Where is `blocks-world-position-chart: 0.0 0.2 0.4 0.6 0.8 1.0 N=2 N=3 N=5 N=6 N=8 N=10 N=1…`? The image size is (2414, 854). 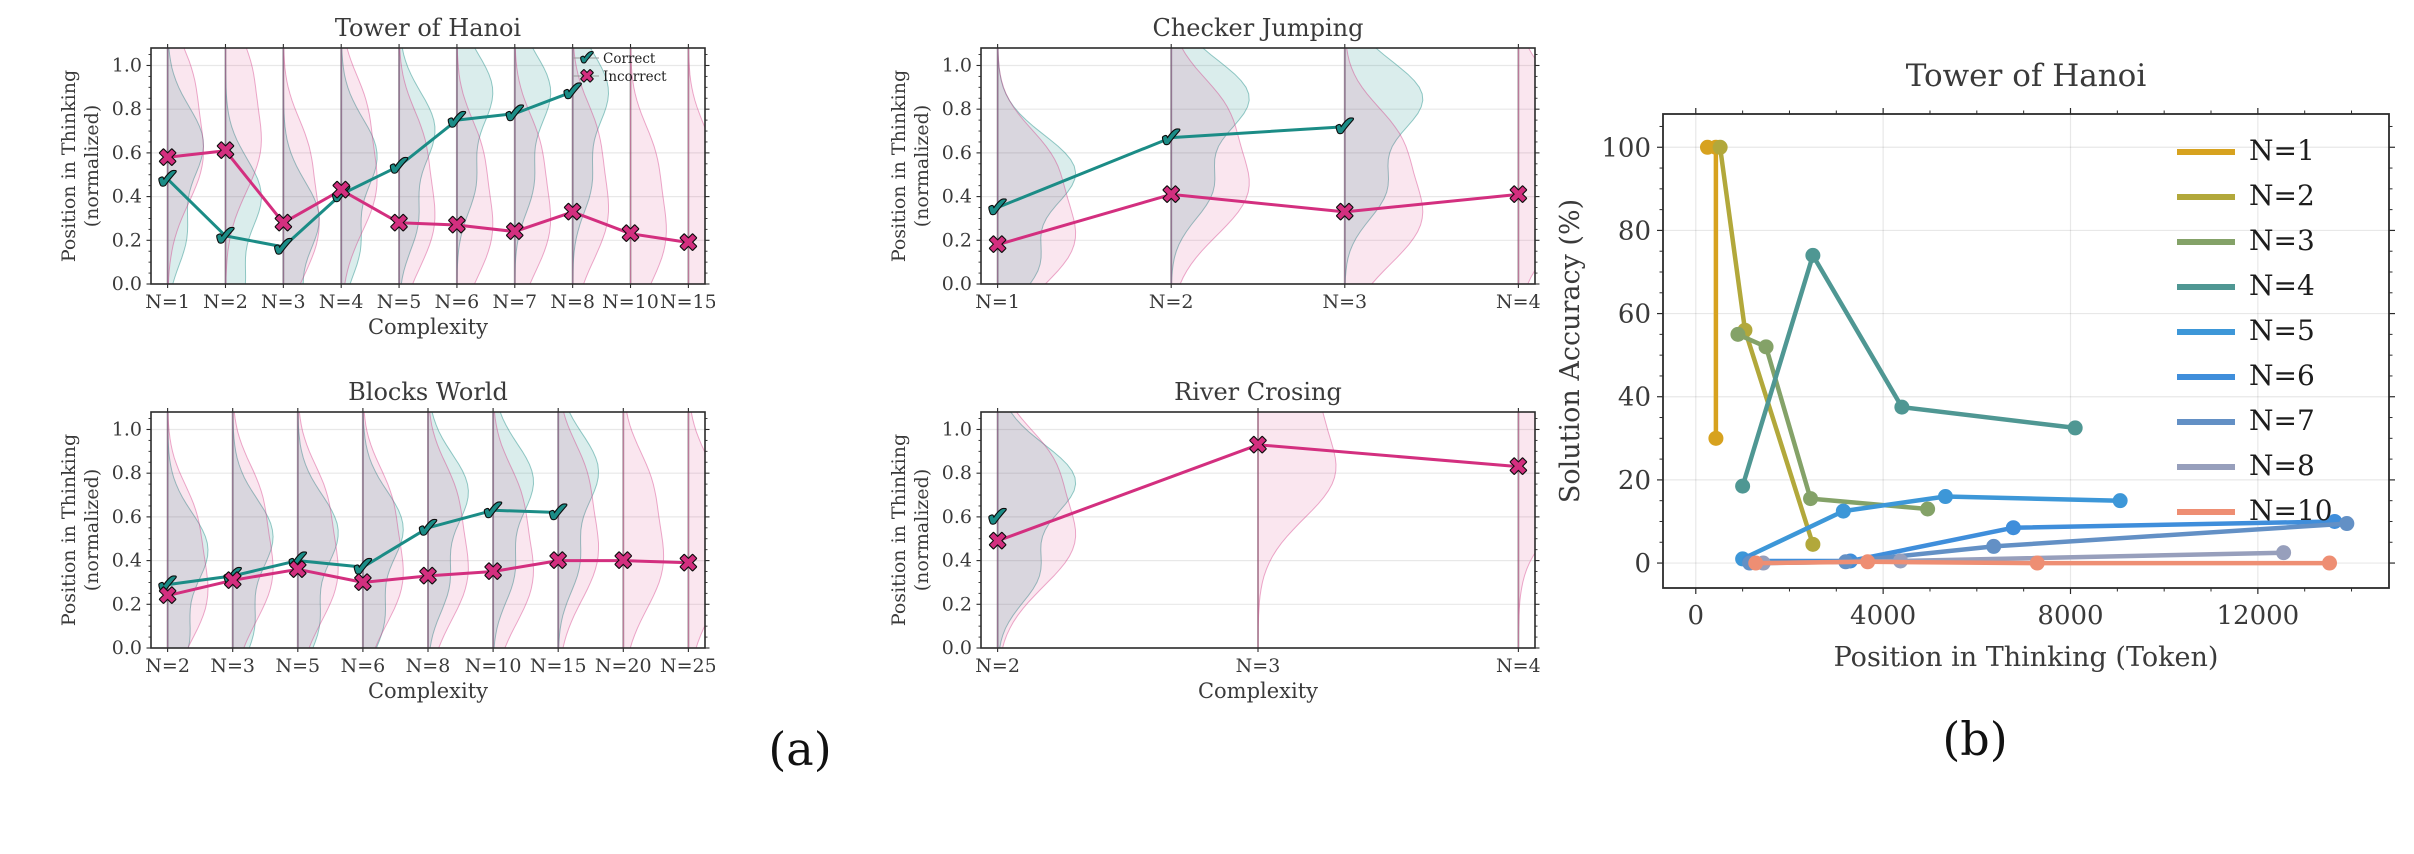
blocks-world-position-chart: 0.0 0.2 0.4 0.6 0.8 1.0 N=2 N=3 N=5 N=6 N=8 N=10 N=1… is located at coordinates (386, 540).